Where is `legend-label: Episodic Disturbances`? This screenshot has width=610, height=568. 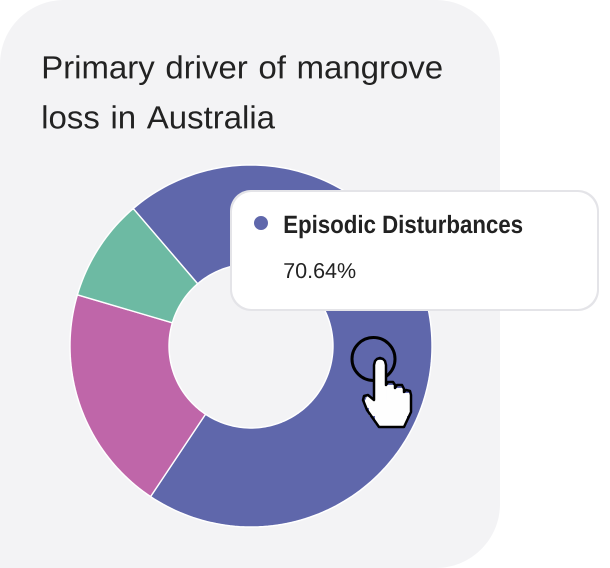 legend-label: Episodic Disturbances is located at coordinates (403, 226).